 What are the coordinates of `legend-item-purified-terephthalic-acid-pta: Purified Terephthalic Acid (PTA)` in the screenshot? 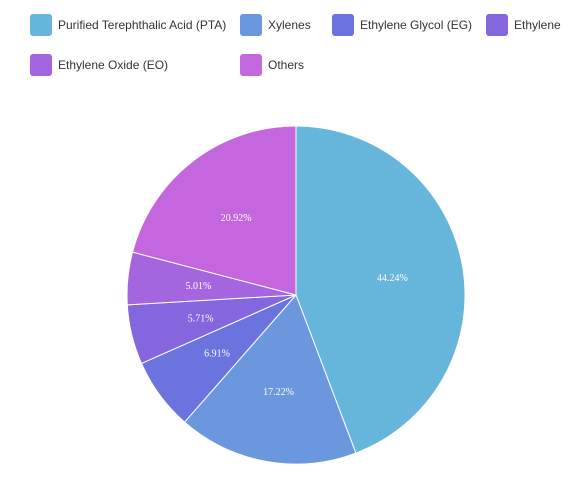 It's located at (128, 25).